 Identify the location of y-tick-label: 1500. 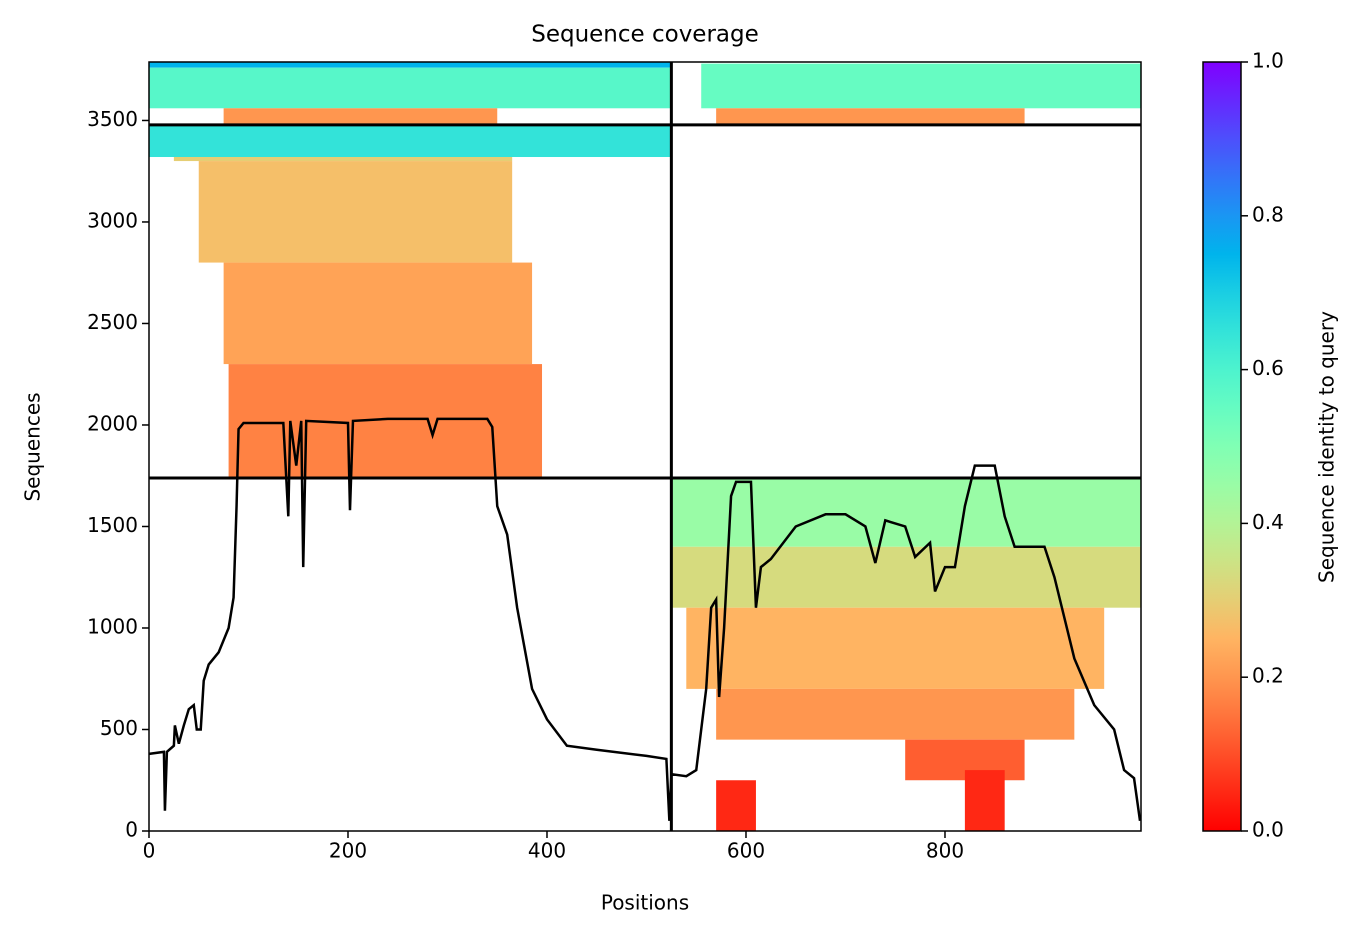
(112, 525).